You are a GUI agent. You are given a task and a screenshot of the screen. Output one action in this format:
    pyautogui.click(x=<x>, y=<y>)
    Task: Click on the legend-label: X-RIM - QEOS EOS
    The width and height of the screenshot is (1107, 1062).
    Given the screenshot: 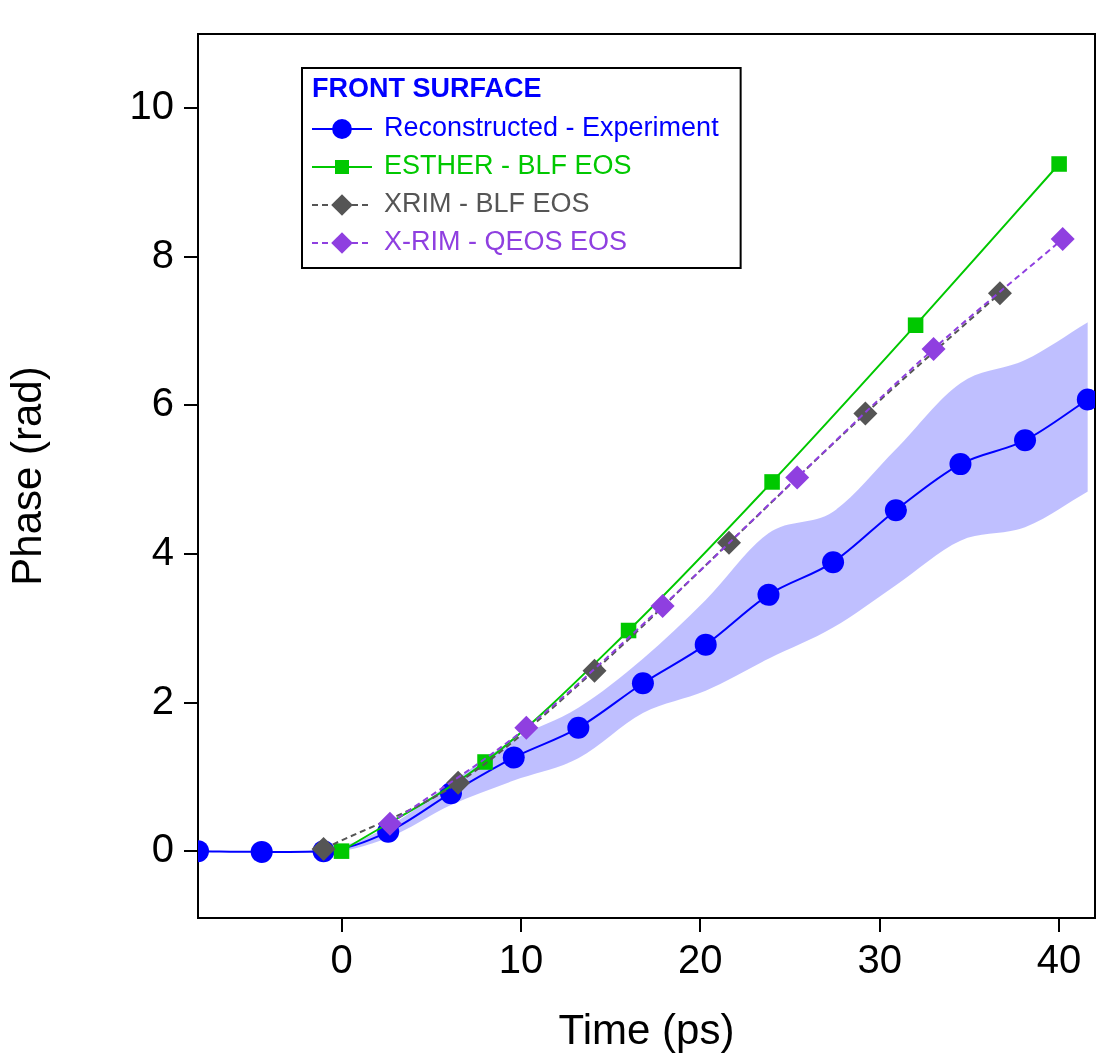 What is the action you would take?
    pyautogui.click(x=506, y=241)
    